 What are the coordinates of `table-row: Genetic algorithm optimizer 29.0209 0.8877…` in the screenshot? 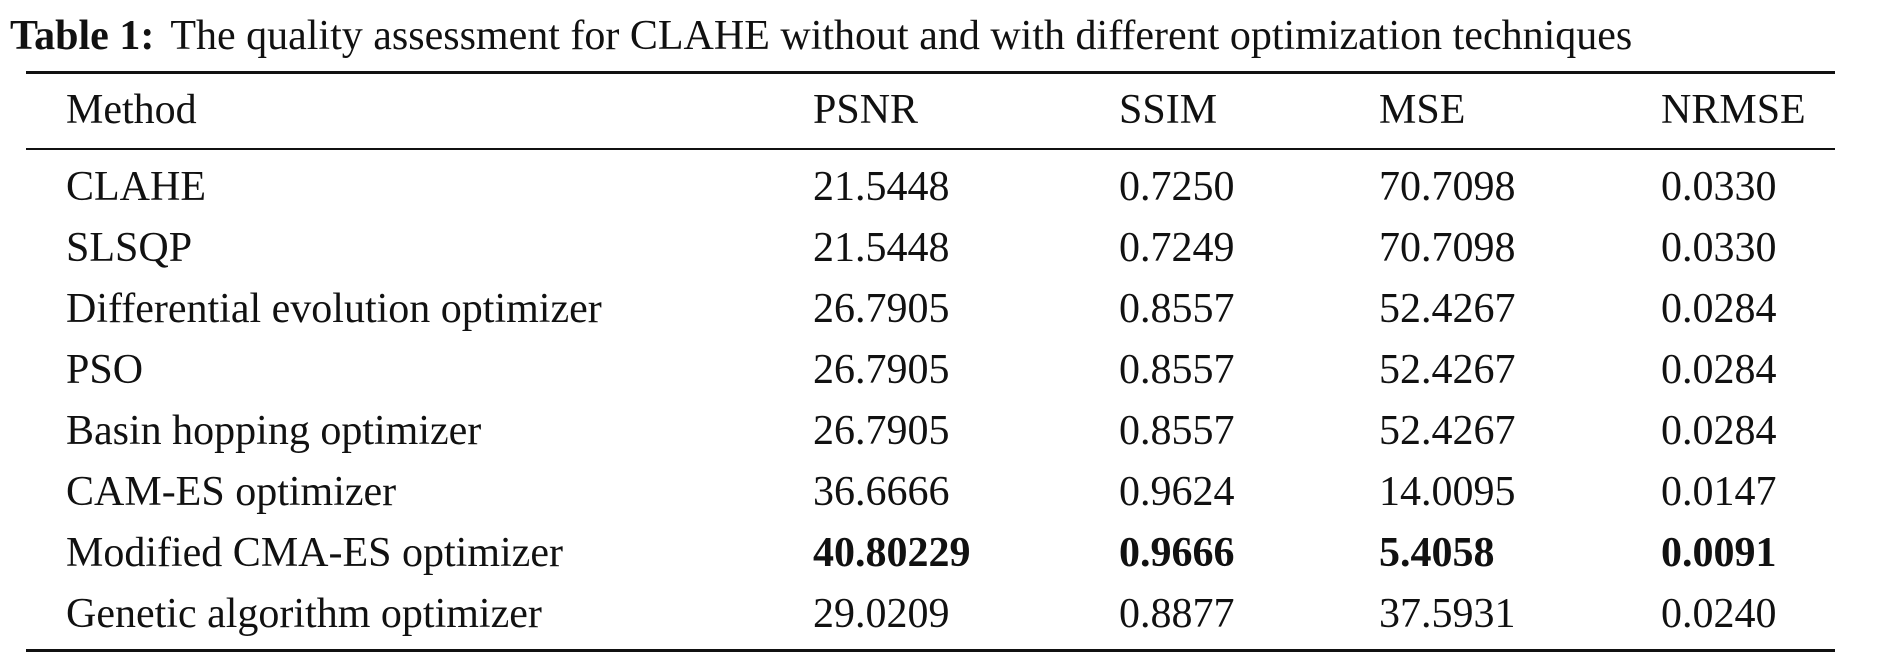 It's located at (941, 614).